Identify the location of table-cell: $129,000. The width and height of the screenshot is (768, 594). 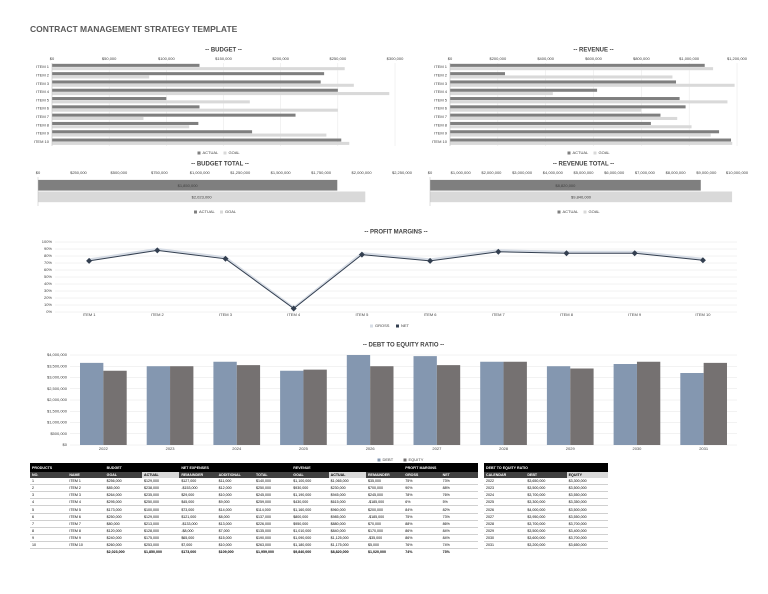
(160, 517).